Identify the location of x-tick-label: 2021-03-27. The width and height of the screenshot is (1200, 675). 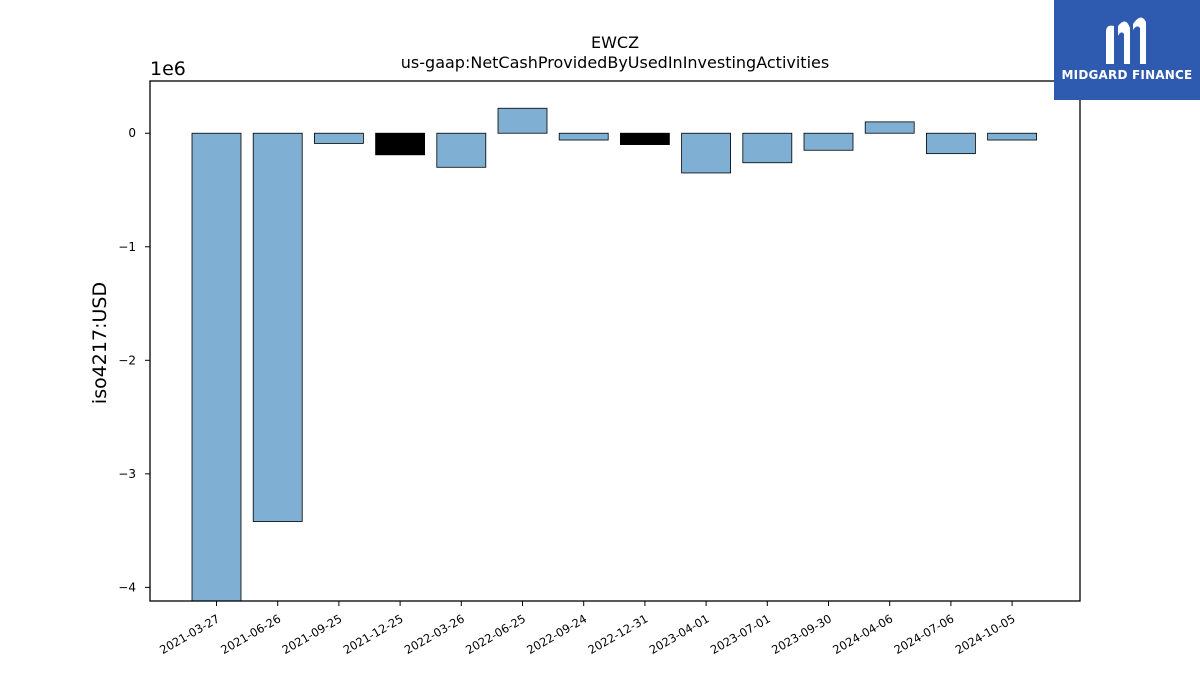
(189, 634).